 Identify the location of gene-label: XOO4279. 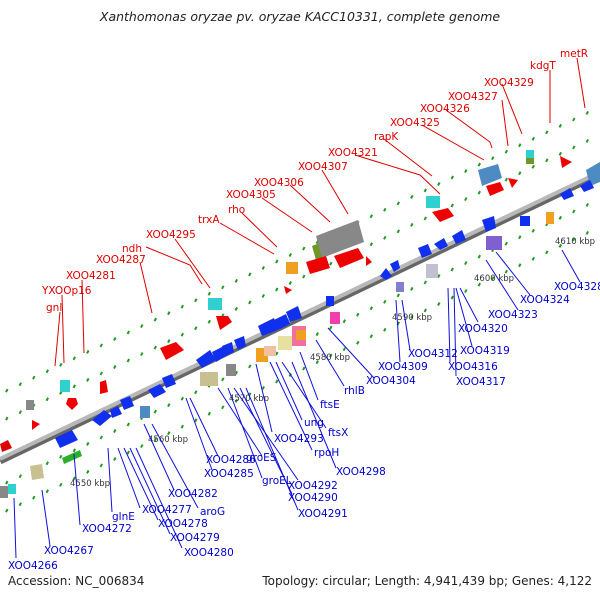
(195, 538).